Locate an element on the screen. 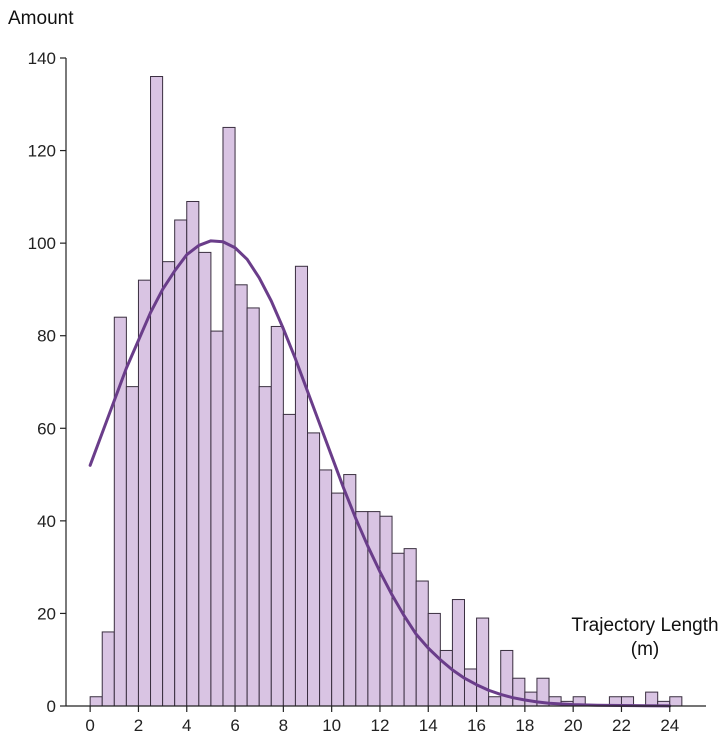 The width and height of the screenshot is (724, 754). x-tick-label: 8 is located at coordinates (283, 725).